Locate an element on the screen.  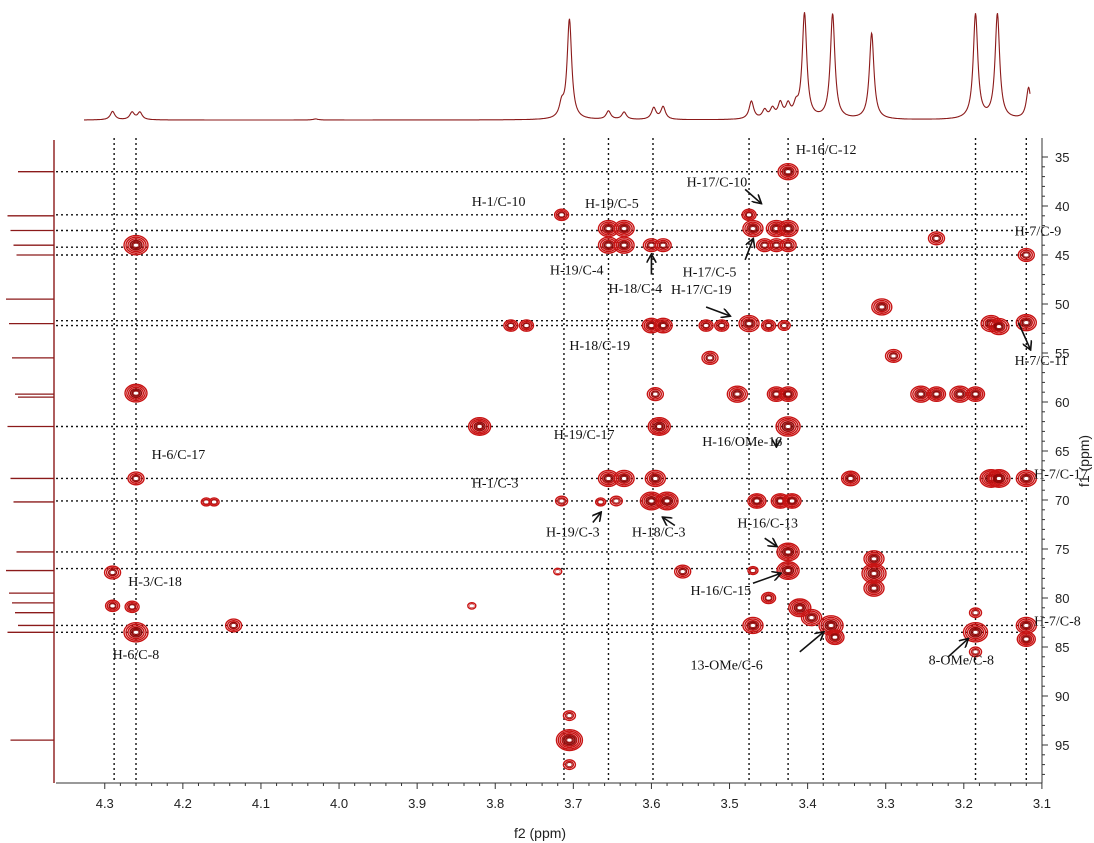
annotation-arrow is located at coordinates (957, 648).